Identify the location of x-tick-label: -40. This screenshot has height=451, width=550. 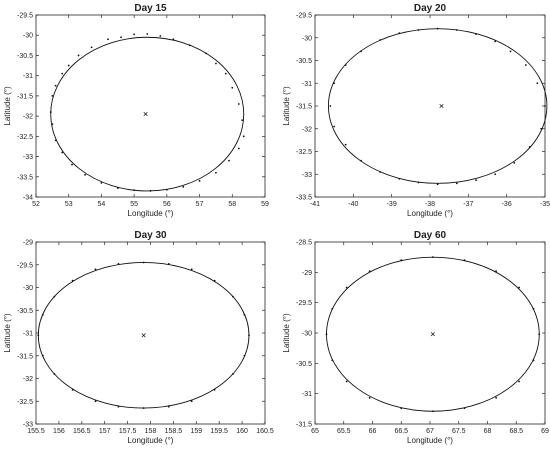
(353, 204).